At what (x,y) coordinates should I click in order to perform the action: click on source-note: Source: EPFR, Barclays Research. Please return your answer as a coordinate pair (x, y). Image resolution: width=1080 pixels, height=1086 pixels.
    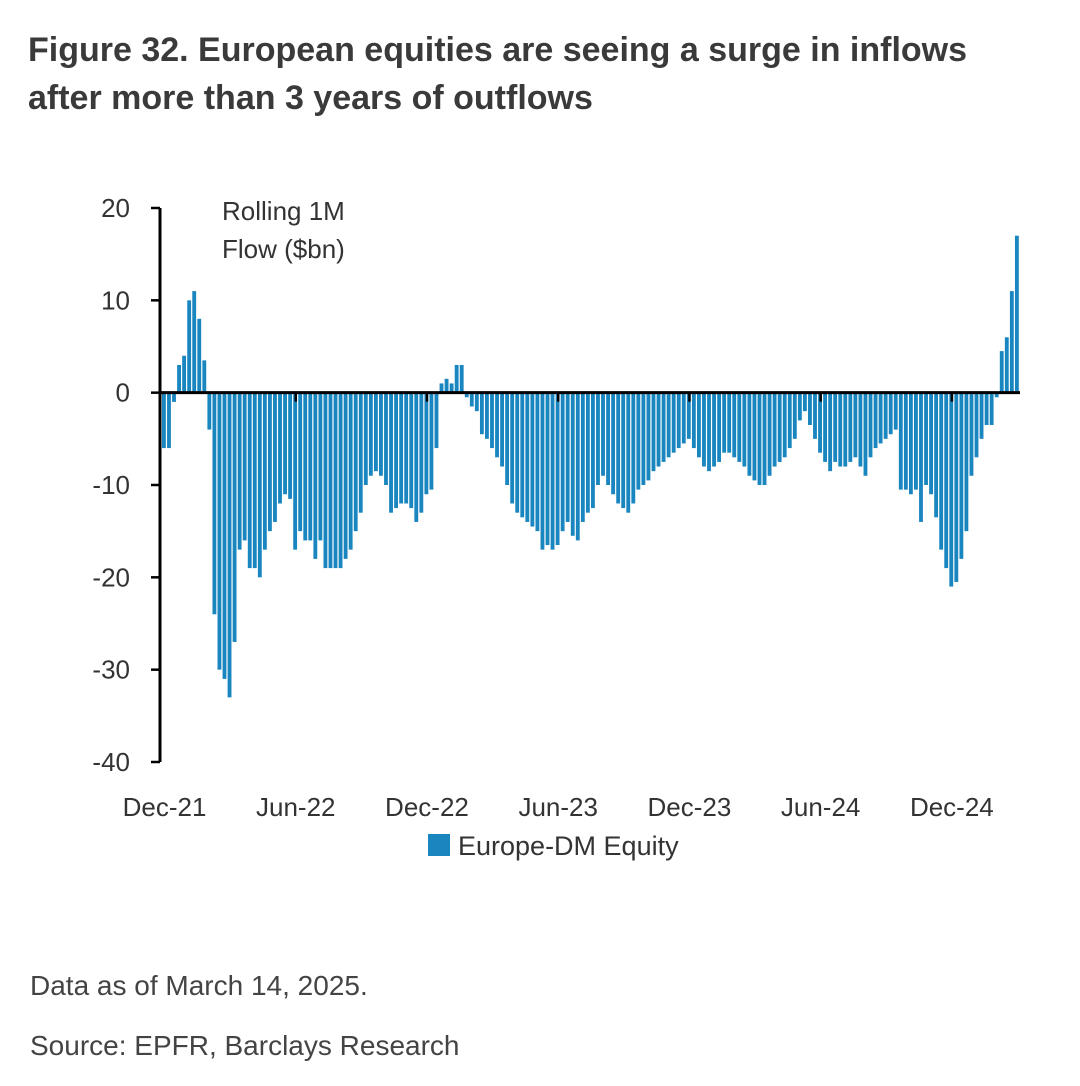
    Looking at the image, I should click on (245, 1045).